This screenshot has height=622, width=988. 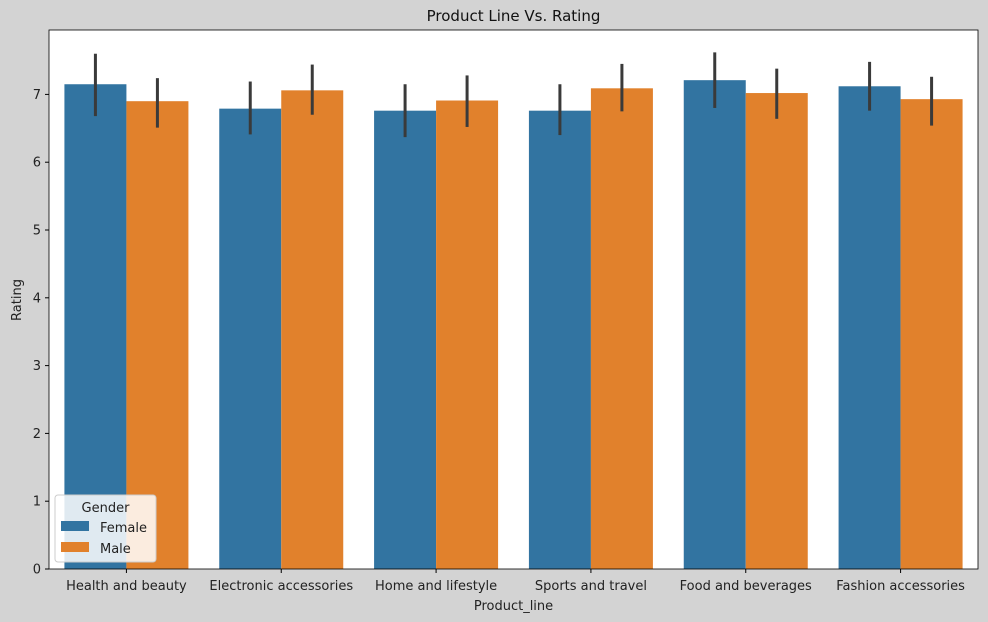 I want to click on x-tick-label-fashion-accessories: Fashion accessories, so click(x=900, y=586).